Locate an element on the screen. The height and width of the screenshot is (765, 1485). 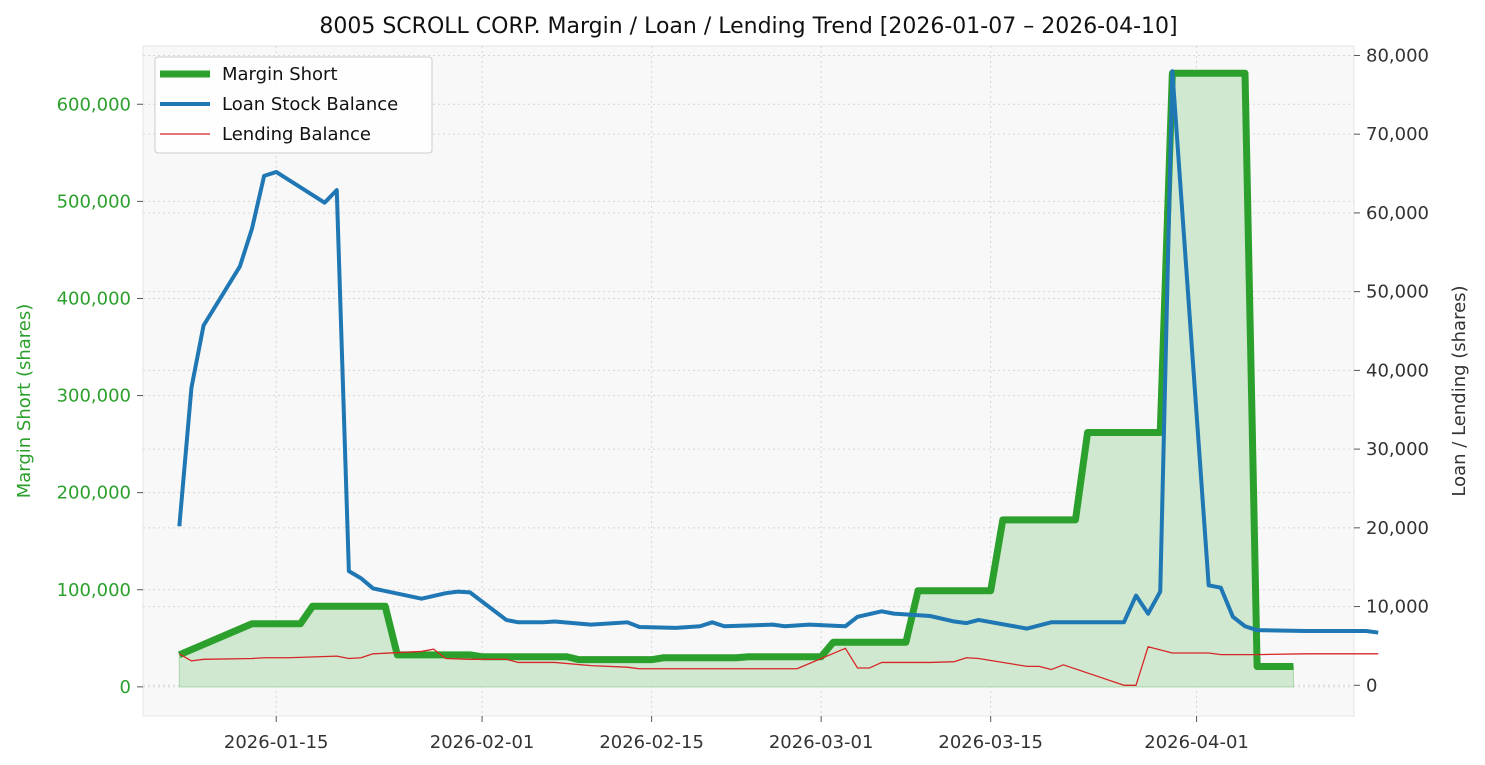
x-tick-label: 2026-03-01 is located at coordinates (821, 742).